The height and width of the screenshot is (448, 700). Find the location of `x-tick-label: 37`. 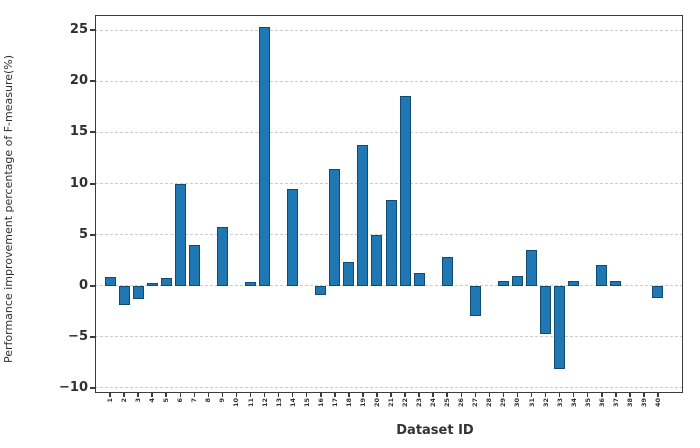

x-tick-label: 37 is located at coordinates (615, 403).